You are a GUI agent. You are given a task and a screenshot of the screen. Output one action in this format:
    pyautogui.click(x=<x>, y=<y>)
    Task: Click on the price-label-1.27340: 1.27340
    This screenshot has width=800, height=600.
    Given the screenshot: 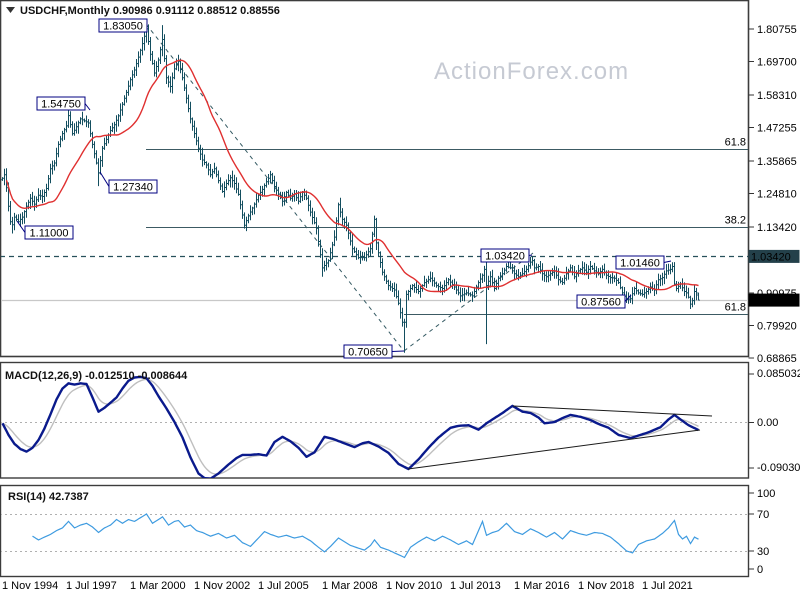 What is the action you would take?
    pyautogui.click(x=128, y=182)
    